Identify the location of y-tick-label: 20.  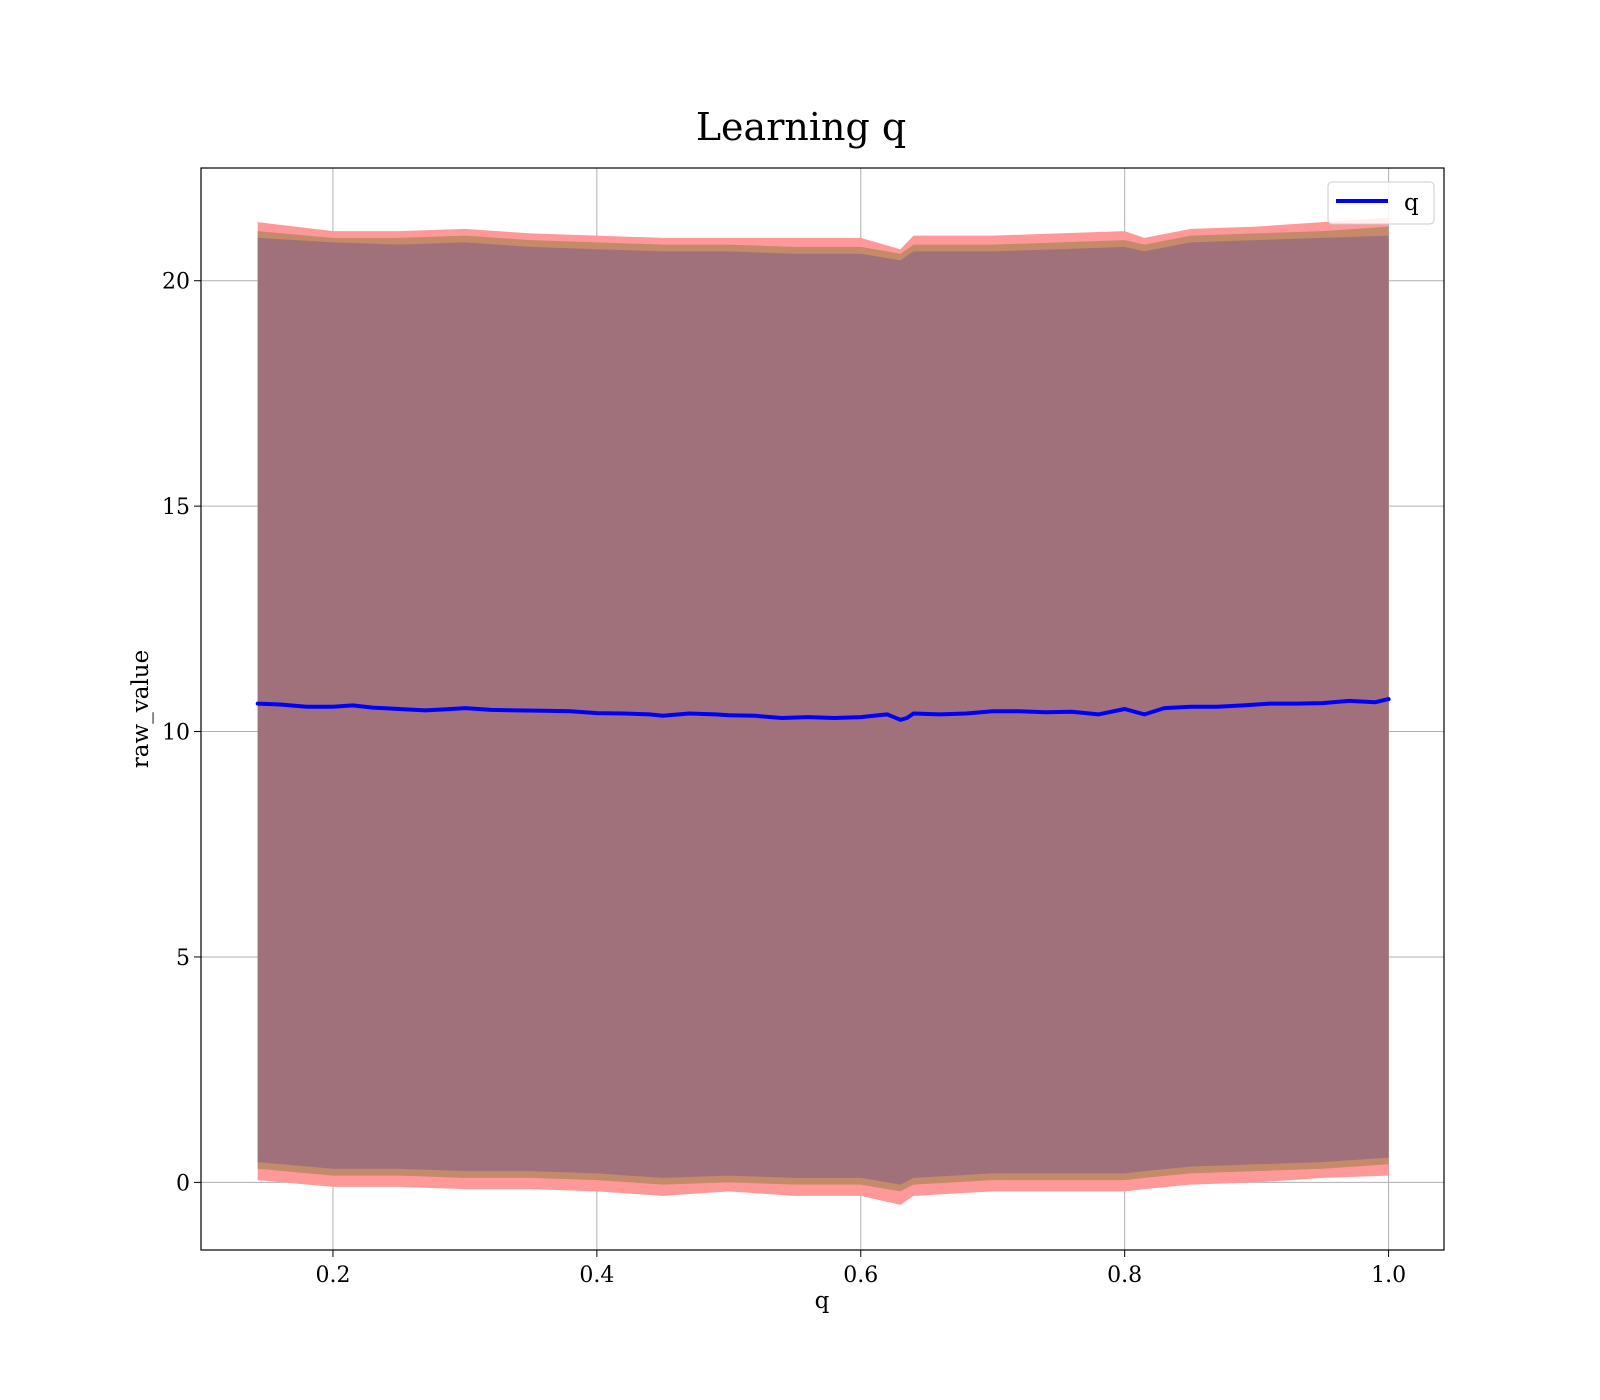
(176, 282).